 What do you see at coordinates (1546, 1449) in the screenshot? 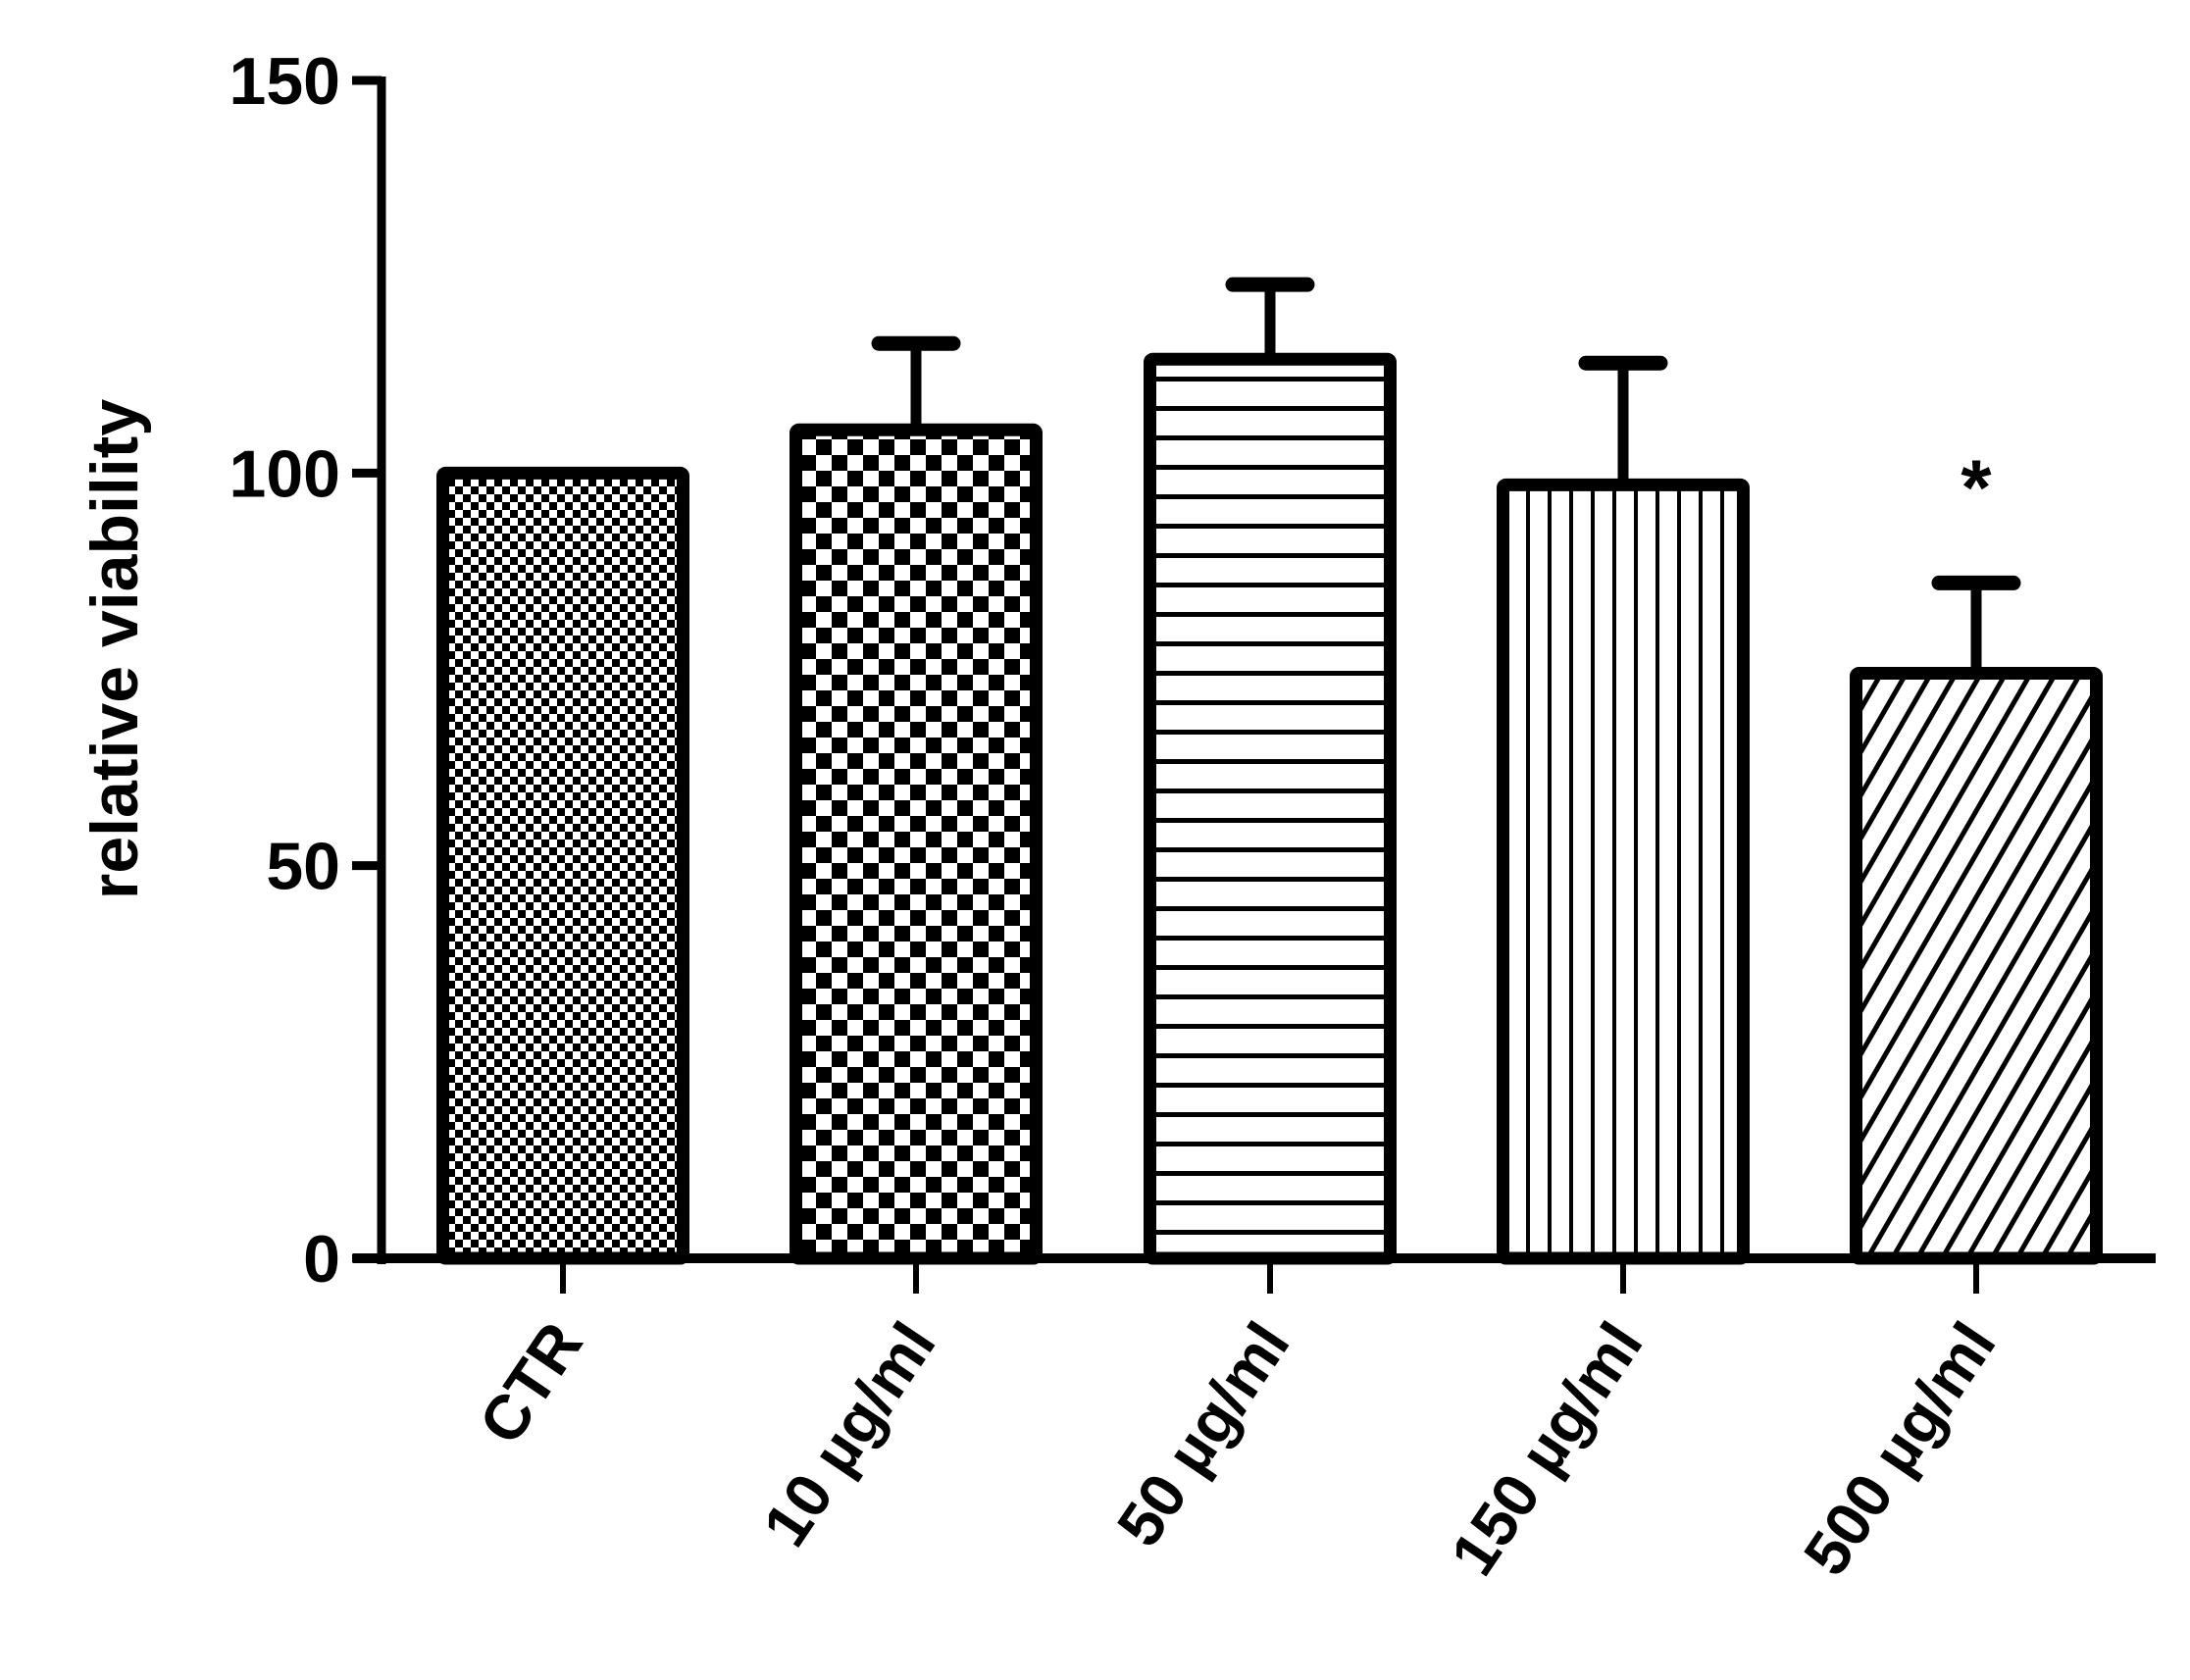
I see `x-tick-label: 150 µg/ml` at bounding box center [1546, 1449].